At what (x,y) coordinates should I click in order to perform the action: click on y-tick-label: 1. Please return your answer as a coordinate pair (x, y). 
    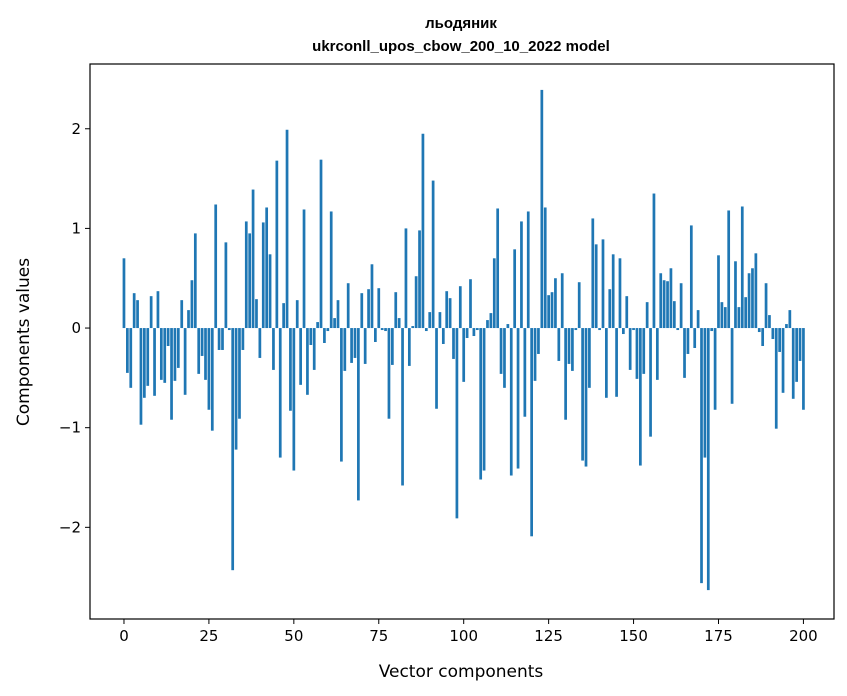
    Looking at the image, I should click on (76, 228).